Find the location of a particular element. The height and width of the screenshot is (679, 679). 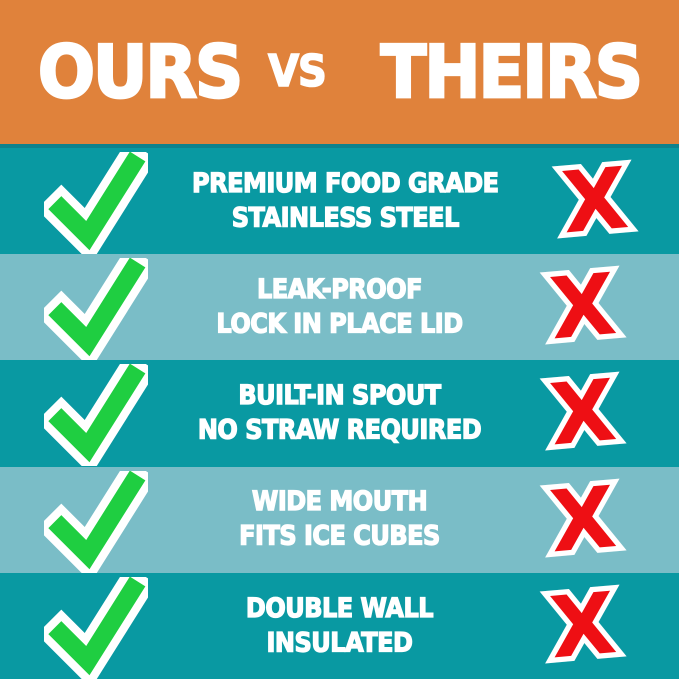

feature-text: PREMIUM FOOD GRADE STAINLESS STEEL is located at coordinates (345, 201).